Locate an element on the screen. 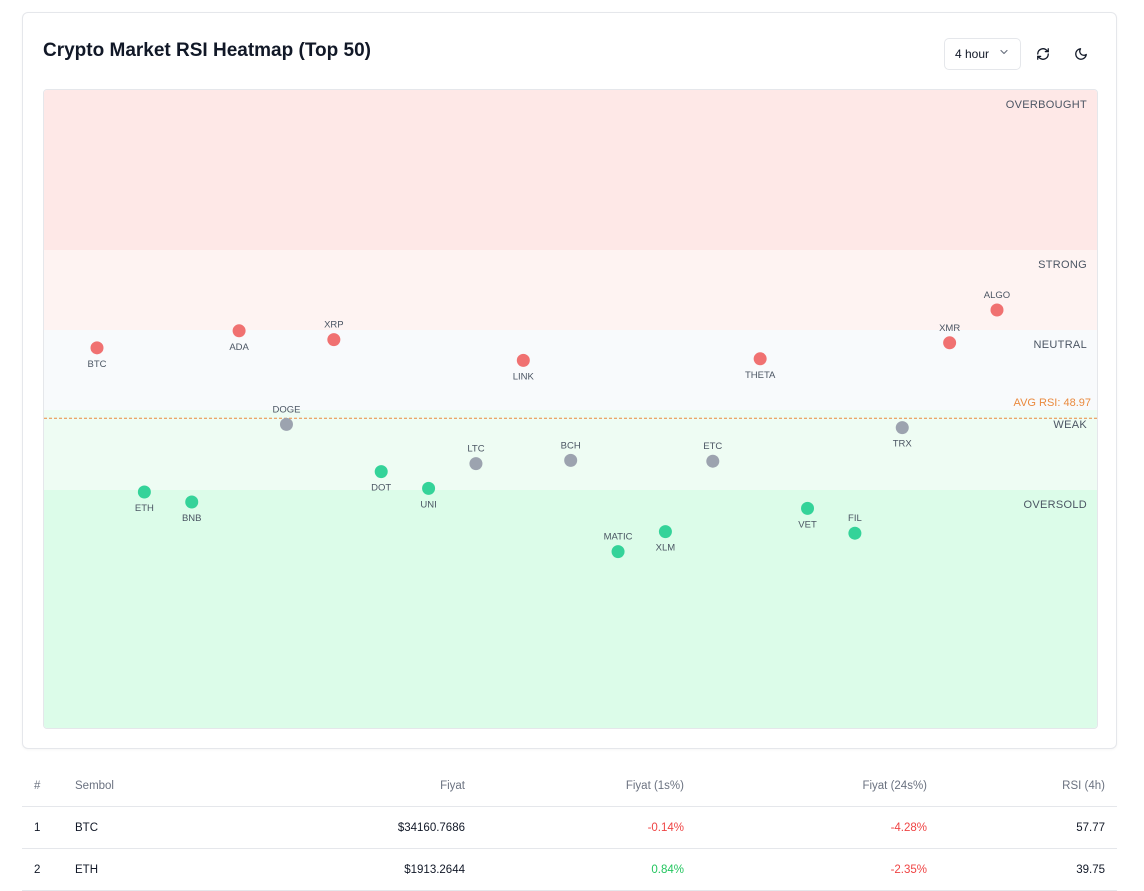 The width and height of the screenshot is (1144, 891). zone-neutral is located at coordinates (570, 370).